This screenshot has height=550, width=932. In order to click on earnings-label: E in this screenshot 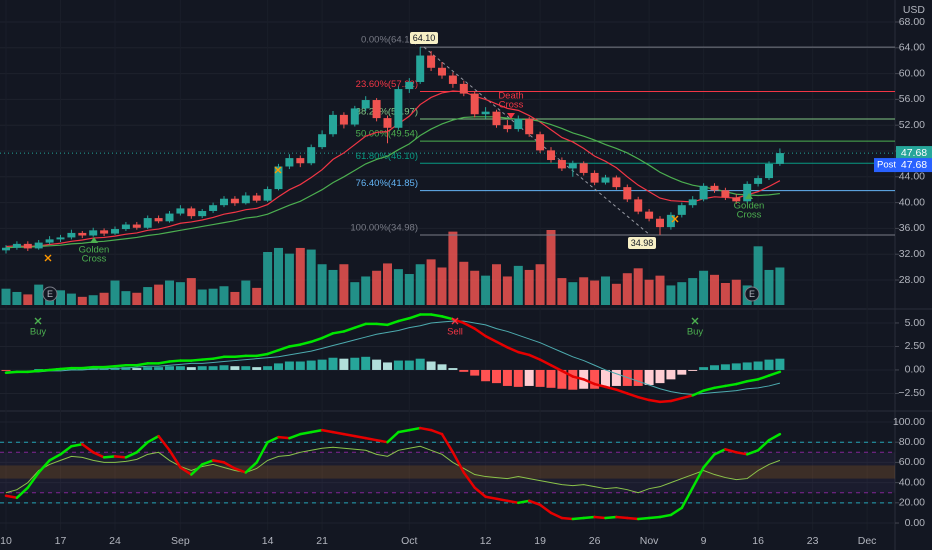, I will do `click(752, 294)`.